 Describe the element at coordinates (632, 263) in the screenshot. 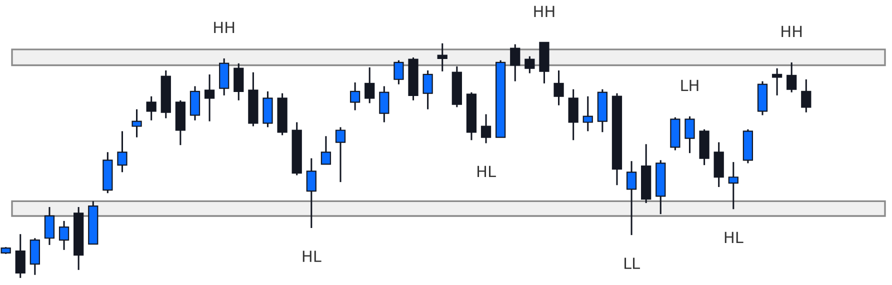

I see `annotation: LL` at that location.